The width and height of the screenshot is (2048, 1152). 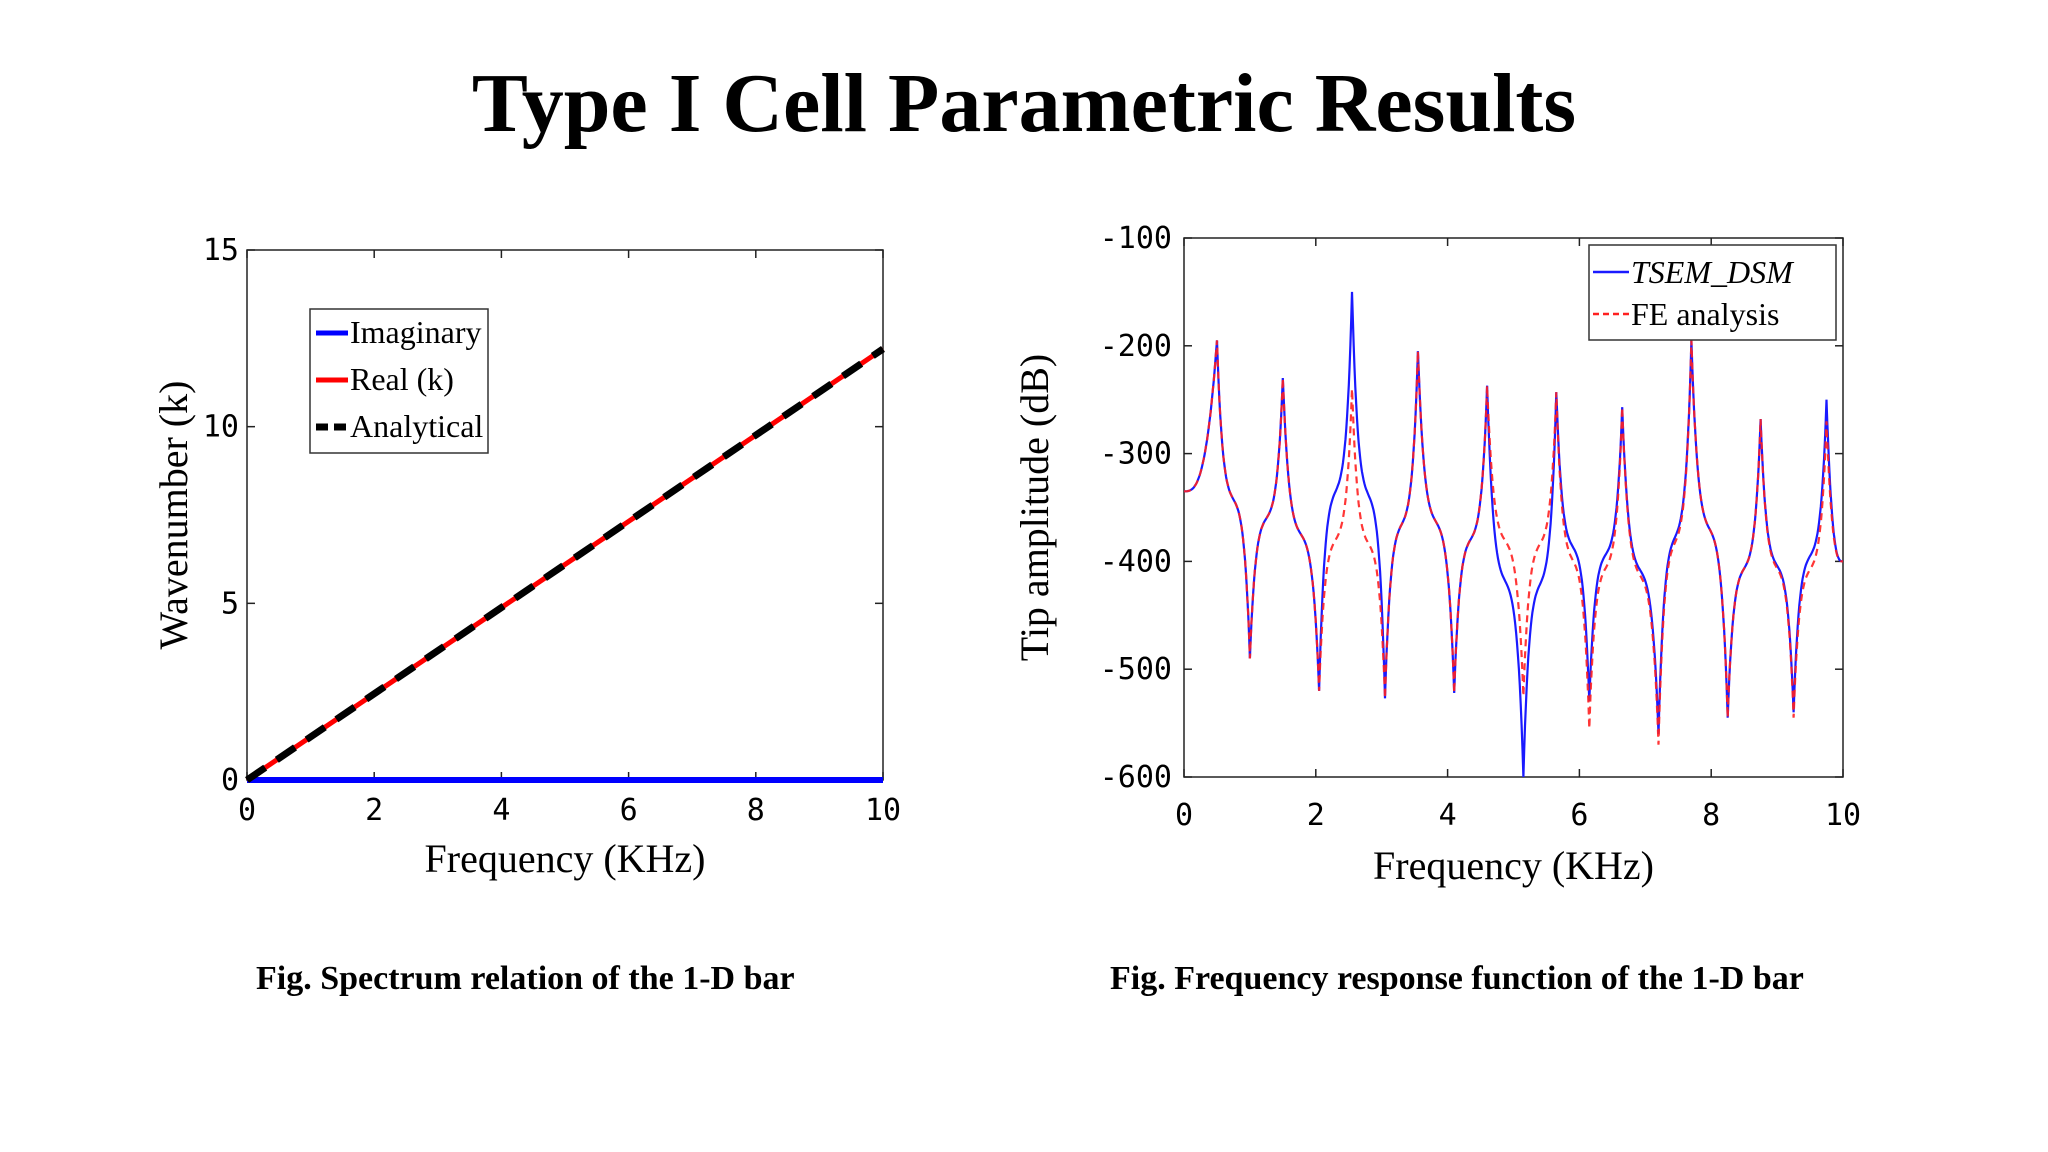 What do you see at coordinates (525, 978) in the screenshot?
I see `caption-spectrum-relation: Fig. Spectrum relation of the 1-D bar` at bounding box center [525, 978].